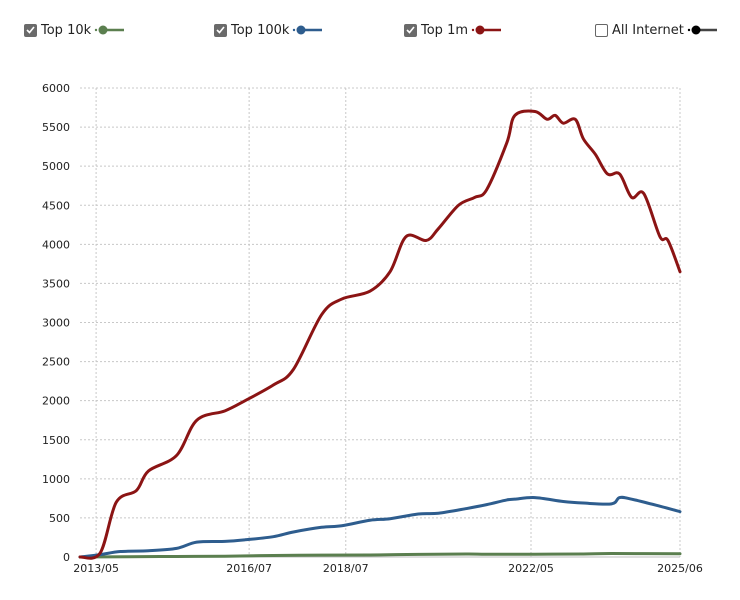 Image resolution: width=740 pixels, height=600 pixels. What do you see at coordinates (346, 568) in the screenshot?
I see `x-tick-label: 2018/07` at bounding box center [346, 568].